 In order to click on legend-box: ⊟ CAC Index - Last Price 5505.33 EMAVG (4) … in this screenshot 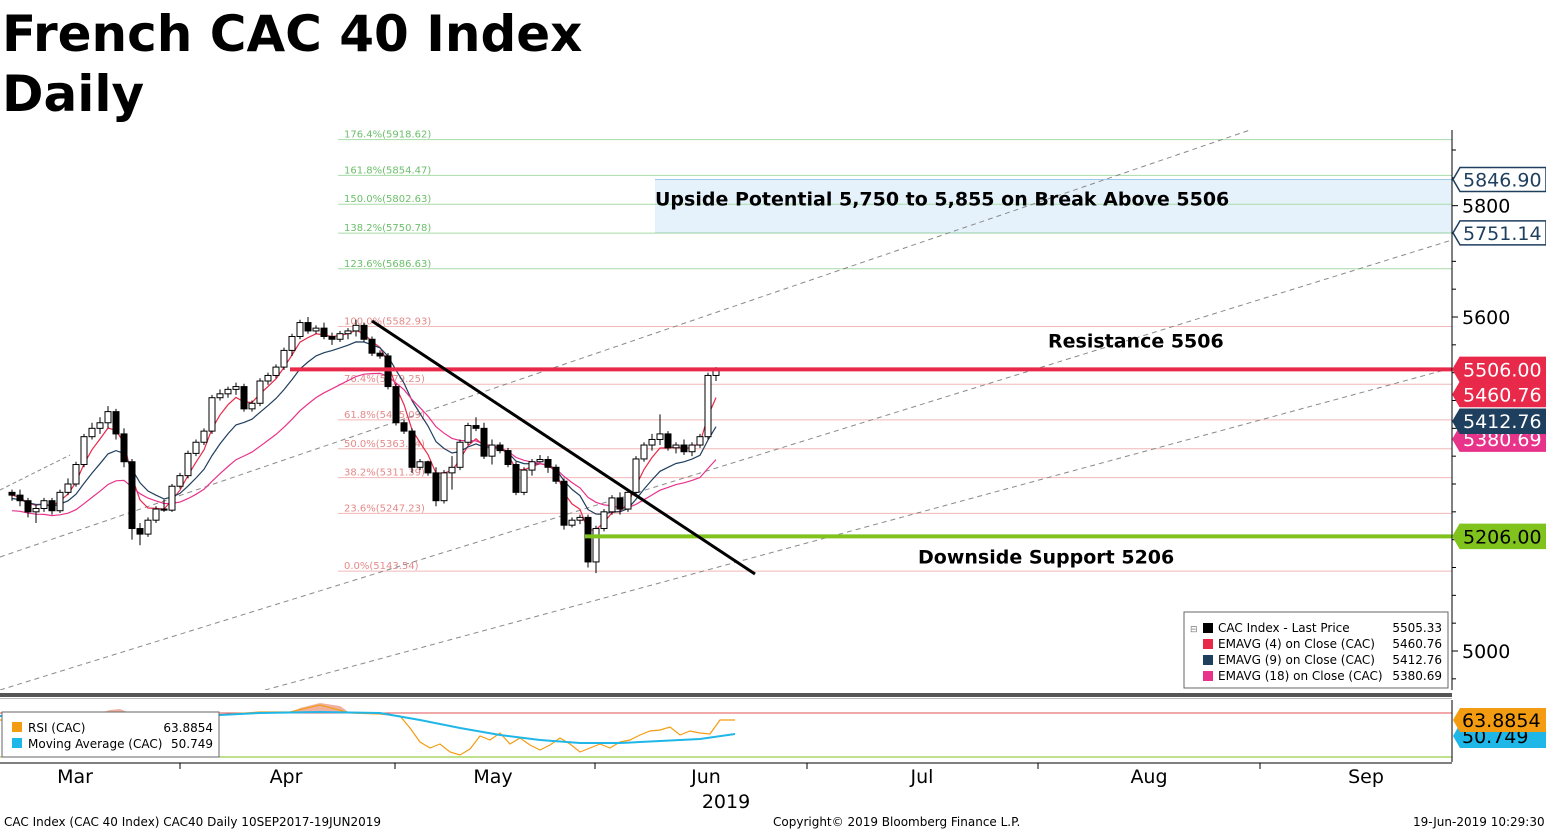, I will do `click(1316, 650)`.